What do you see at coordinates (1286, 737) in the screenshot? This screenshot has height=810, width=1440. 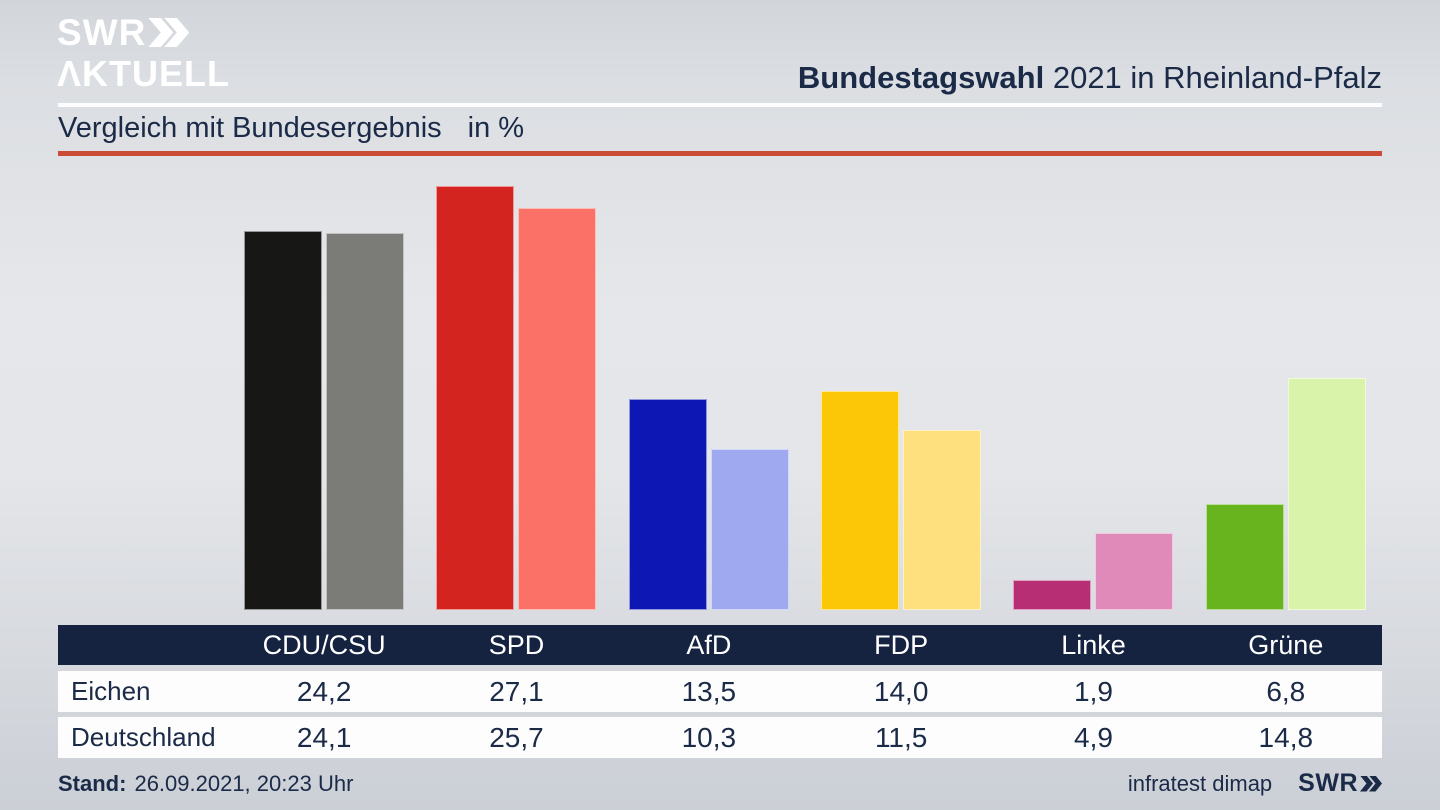 I see `value-deutschland-gr-ne: 14,8` at bounding box center [1286, 737].